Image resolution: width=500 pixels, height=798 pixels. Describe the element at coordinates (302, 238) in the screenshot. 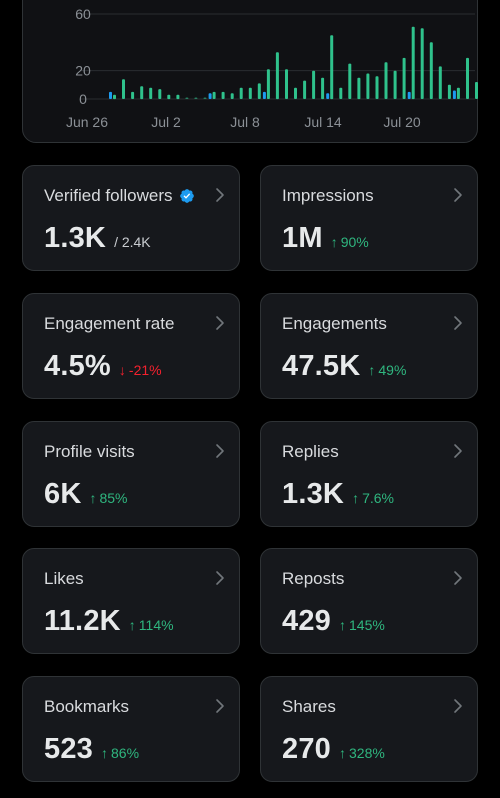

I see `metric-value: 1M` at that location.